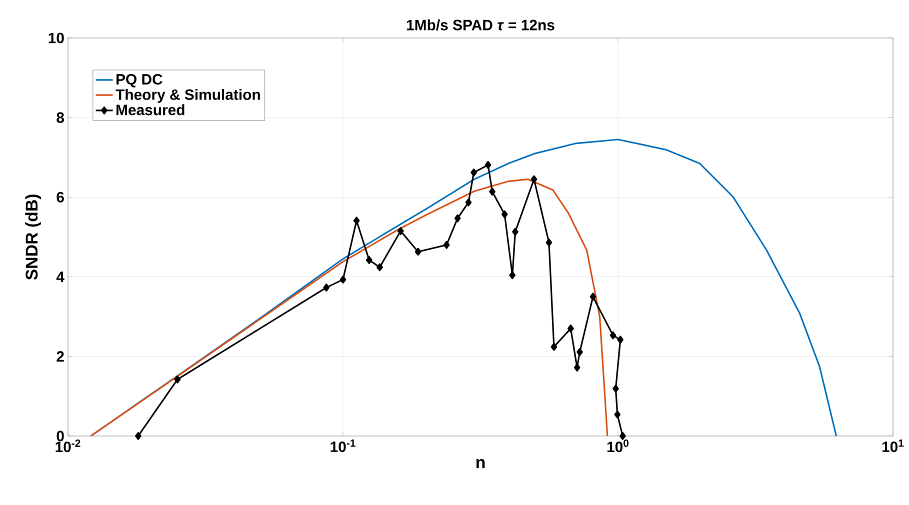 The height and width of the screenshot is (505, 909). I want to click on y-tick-label: 4, so click(60, 277).